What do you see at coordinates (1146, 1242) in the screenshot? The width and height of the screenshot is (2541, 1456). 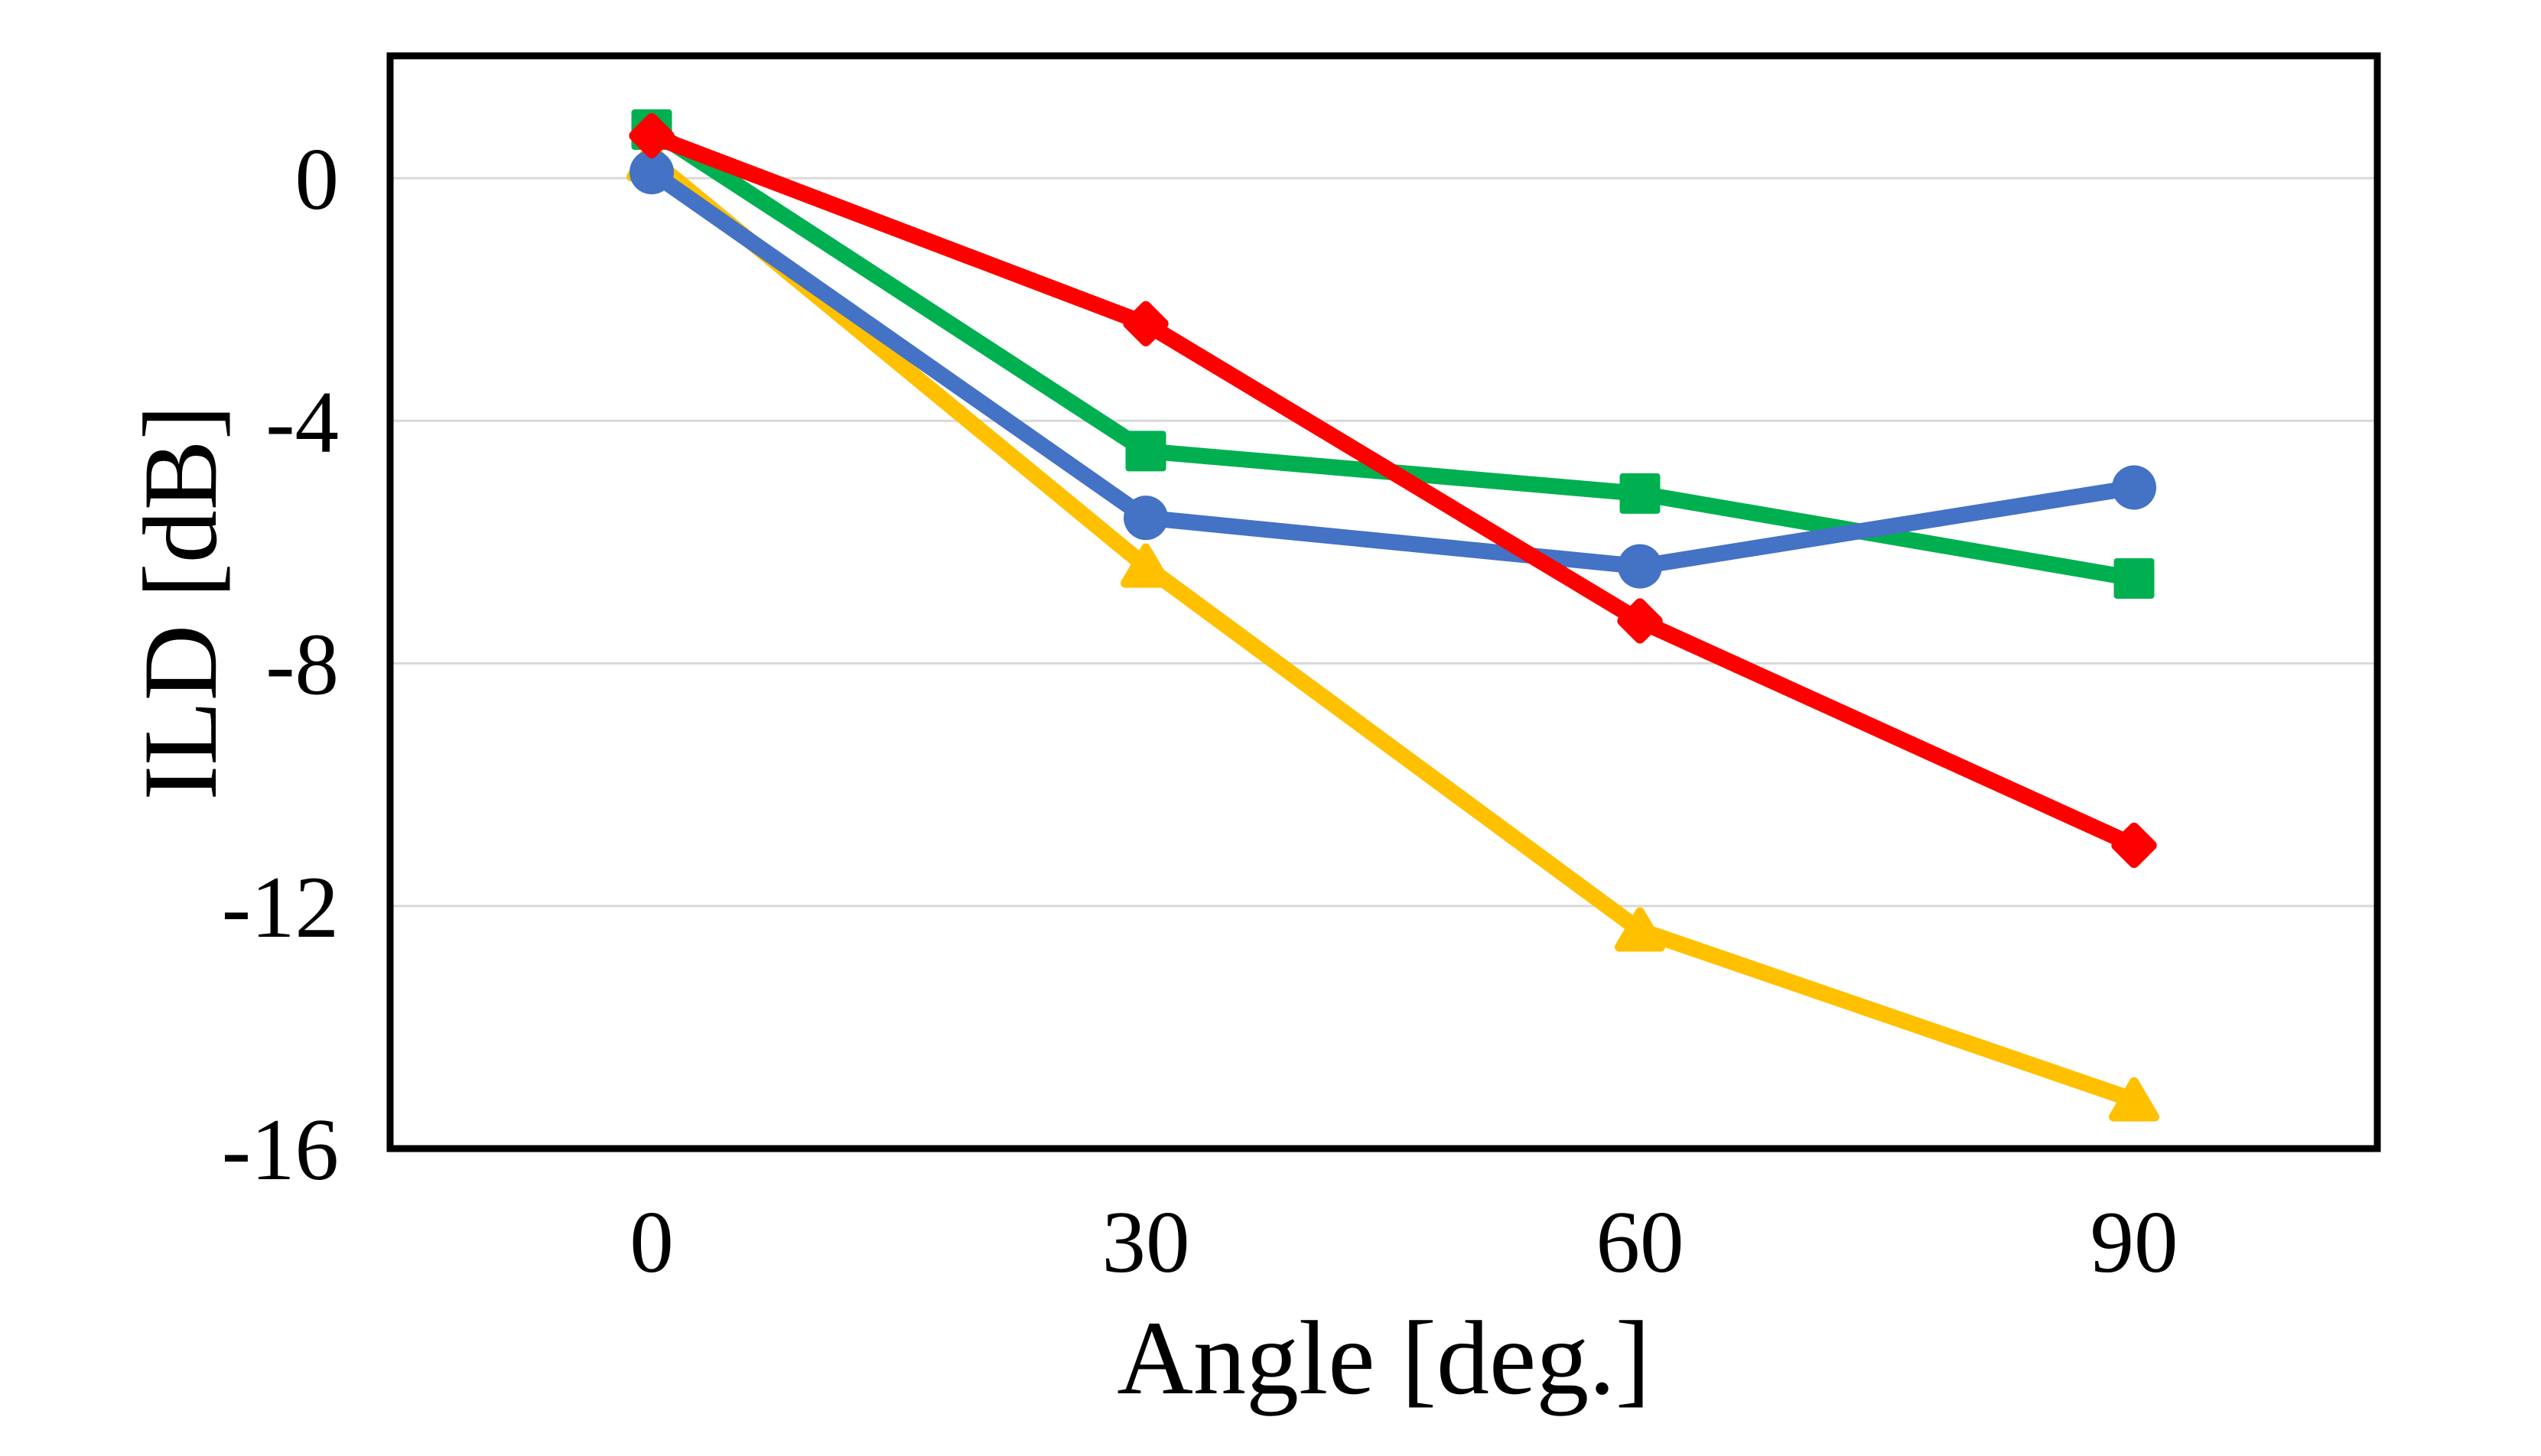 I see `x-tick-label: 30` at bounding box center [1146, 1242].